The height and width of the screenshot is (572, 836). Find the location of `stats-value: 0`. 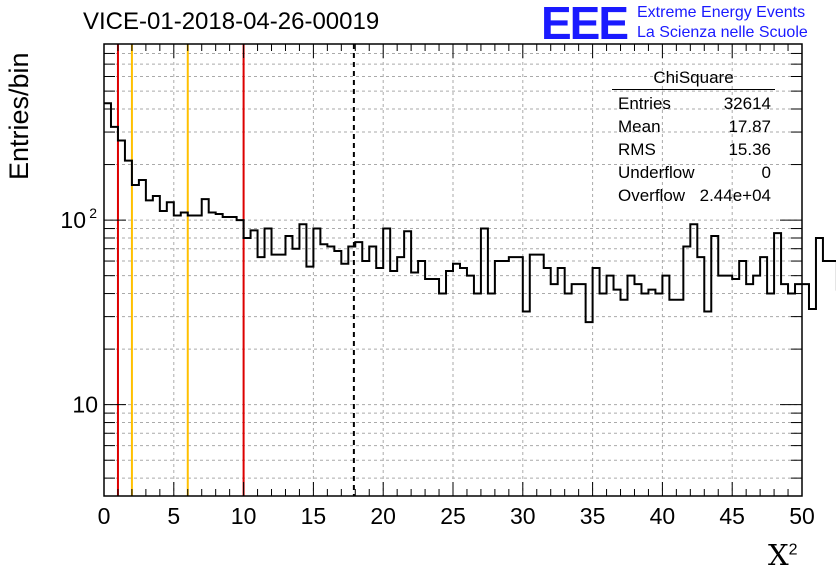

stats-value: 0 is located at coordinates (766, 172).